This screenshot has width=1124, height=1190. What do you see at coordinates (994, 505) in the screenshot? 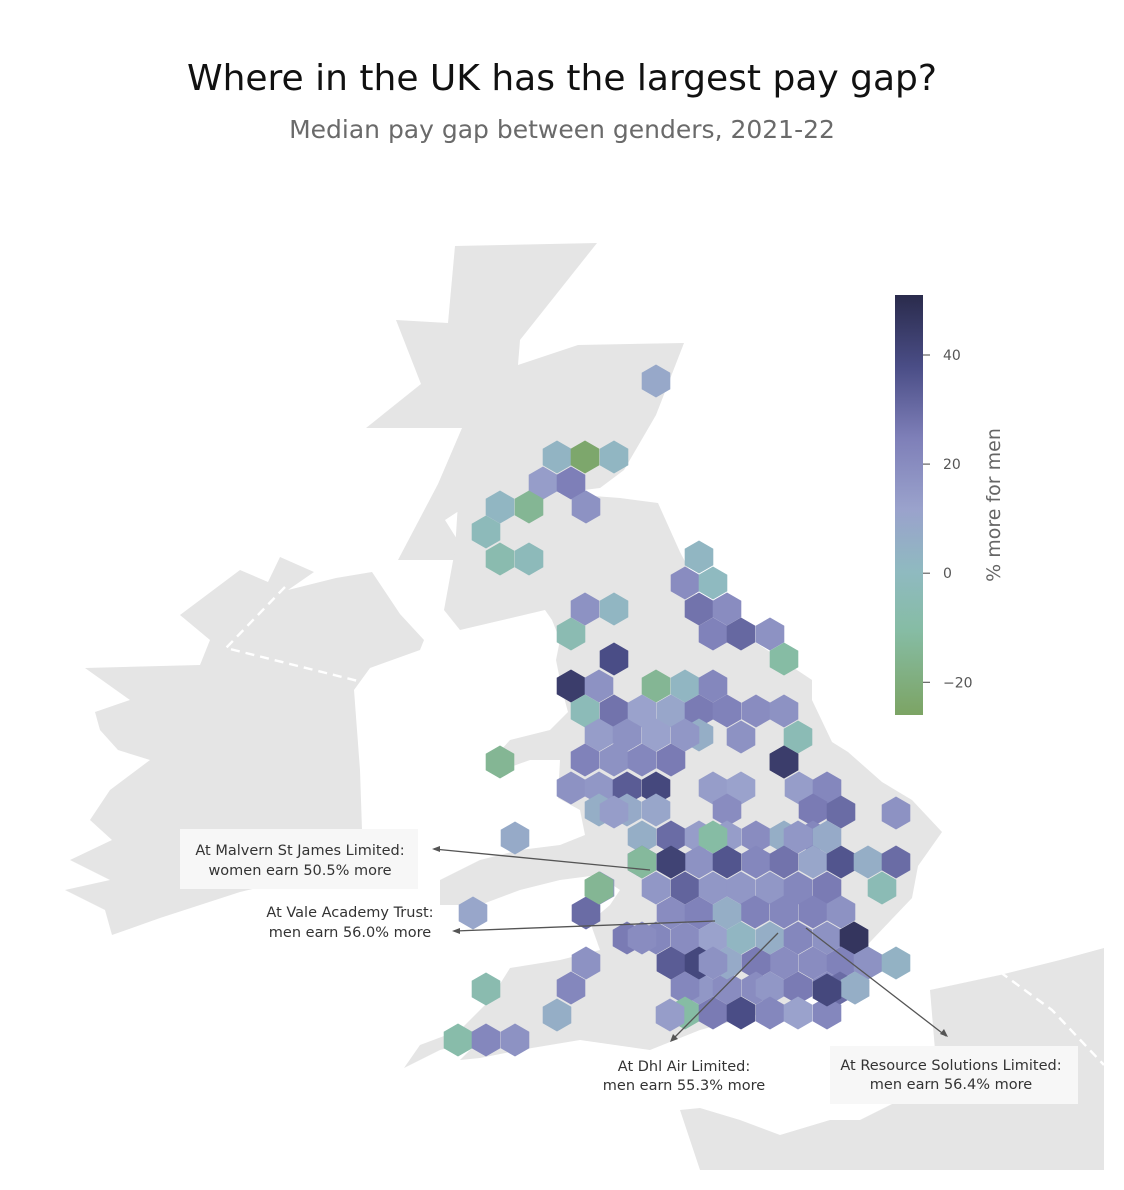
I see `colorbar-label: % more for men` at bounding box center [994, 505].